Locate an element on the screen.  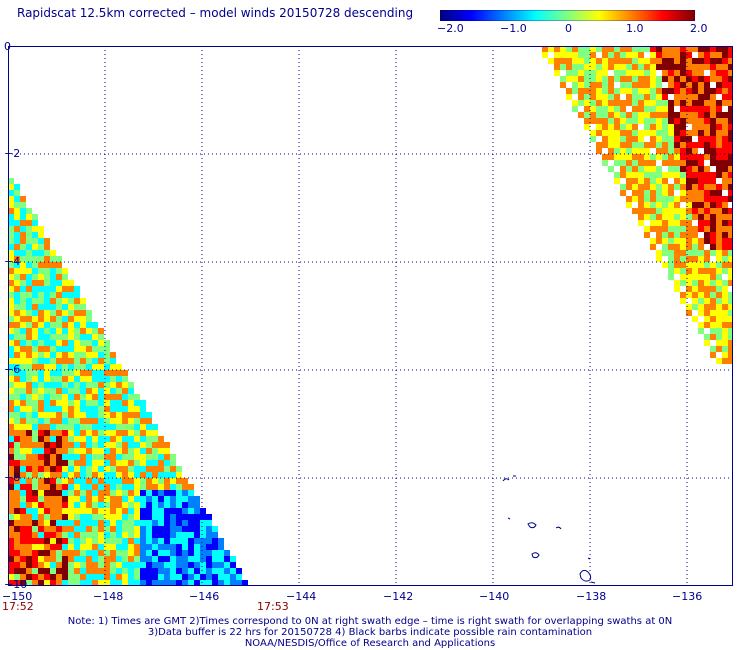
lon-label-150w: −150 is located at coordinates (17, 596).